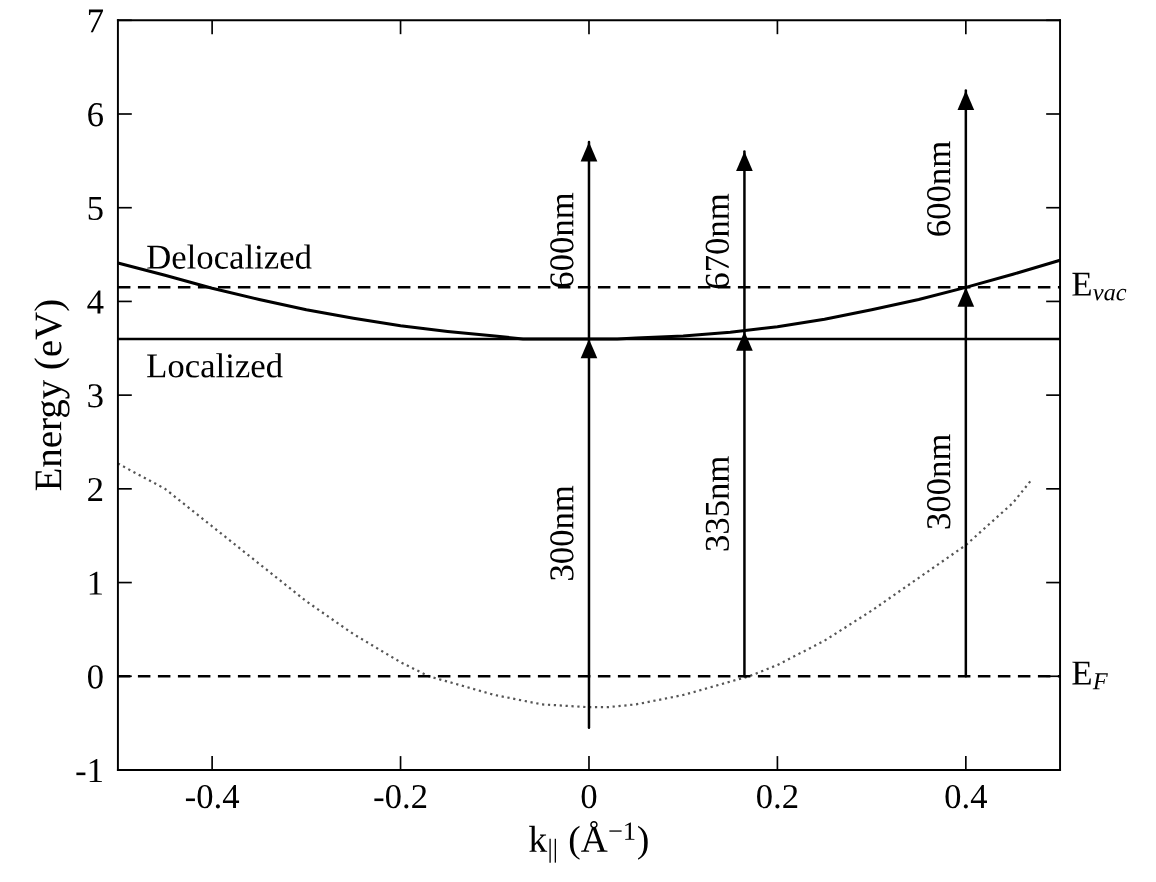 This screenshot has height=882, width=1156. I want to click on annotation: Delocalized, so click(229, 256).